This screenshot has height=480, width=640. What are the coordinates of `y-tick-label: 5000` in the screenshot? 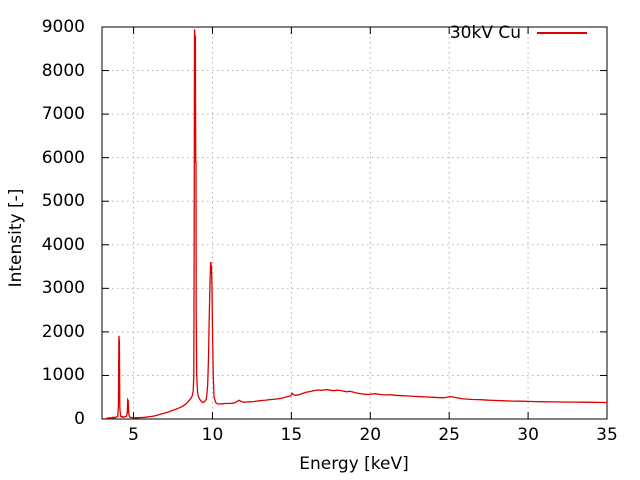 It's located at (63, 201).